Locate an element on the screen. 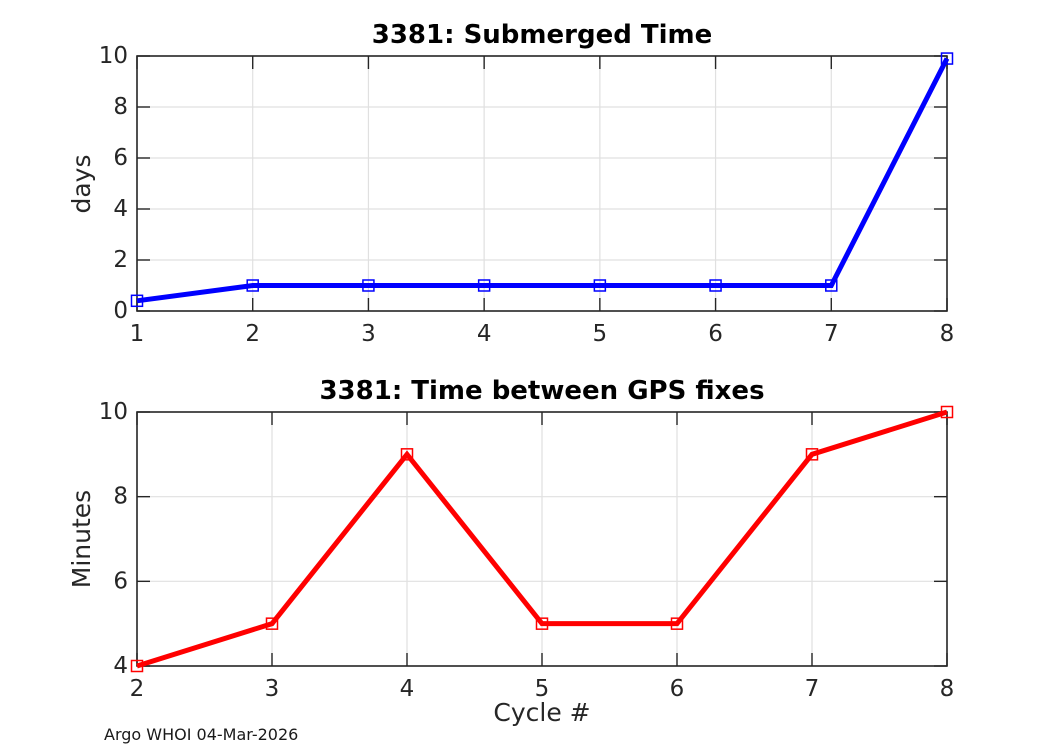 The width and height of the screenshot is (1050, 750). chart1-title: 3381: Submerged Time is located at coordinates (542, 35).